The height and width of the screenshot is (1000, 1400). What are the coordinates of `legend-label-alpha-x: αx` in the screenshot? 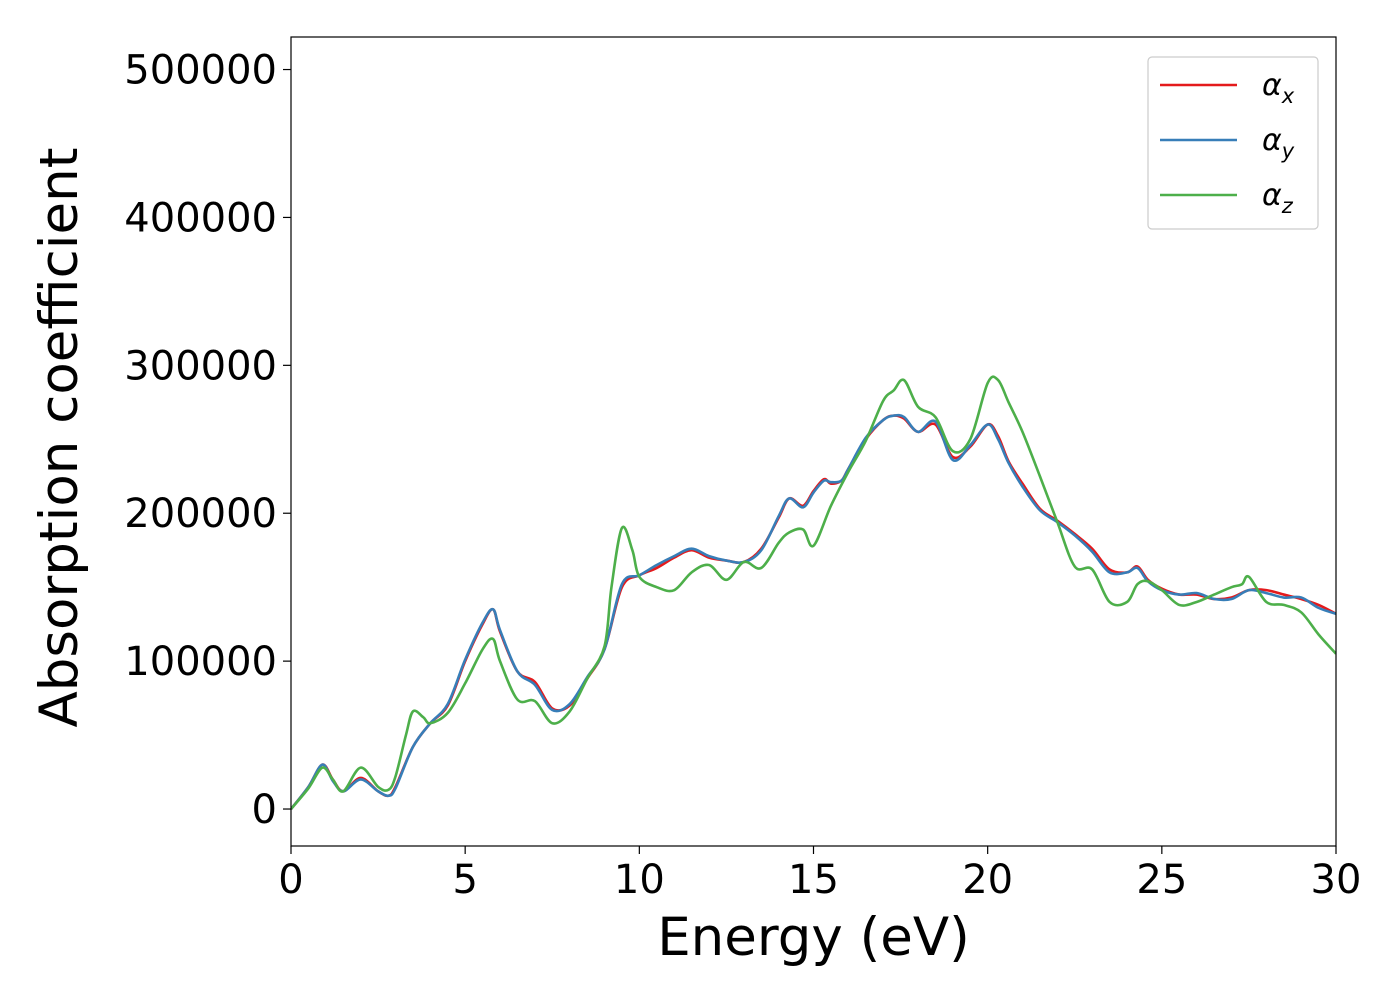 It's located at (1278, 88).